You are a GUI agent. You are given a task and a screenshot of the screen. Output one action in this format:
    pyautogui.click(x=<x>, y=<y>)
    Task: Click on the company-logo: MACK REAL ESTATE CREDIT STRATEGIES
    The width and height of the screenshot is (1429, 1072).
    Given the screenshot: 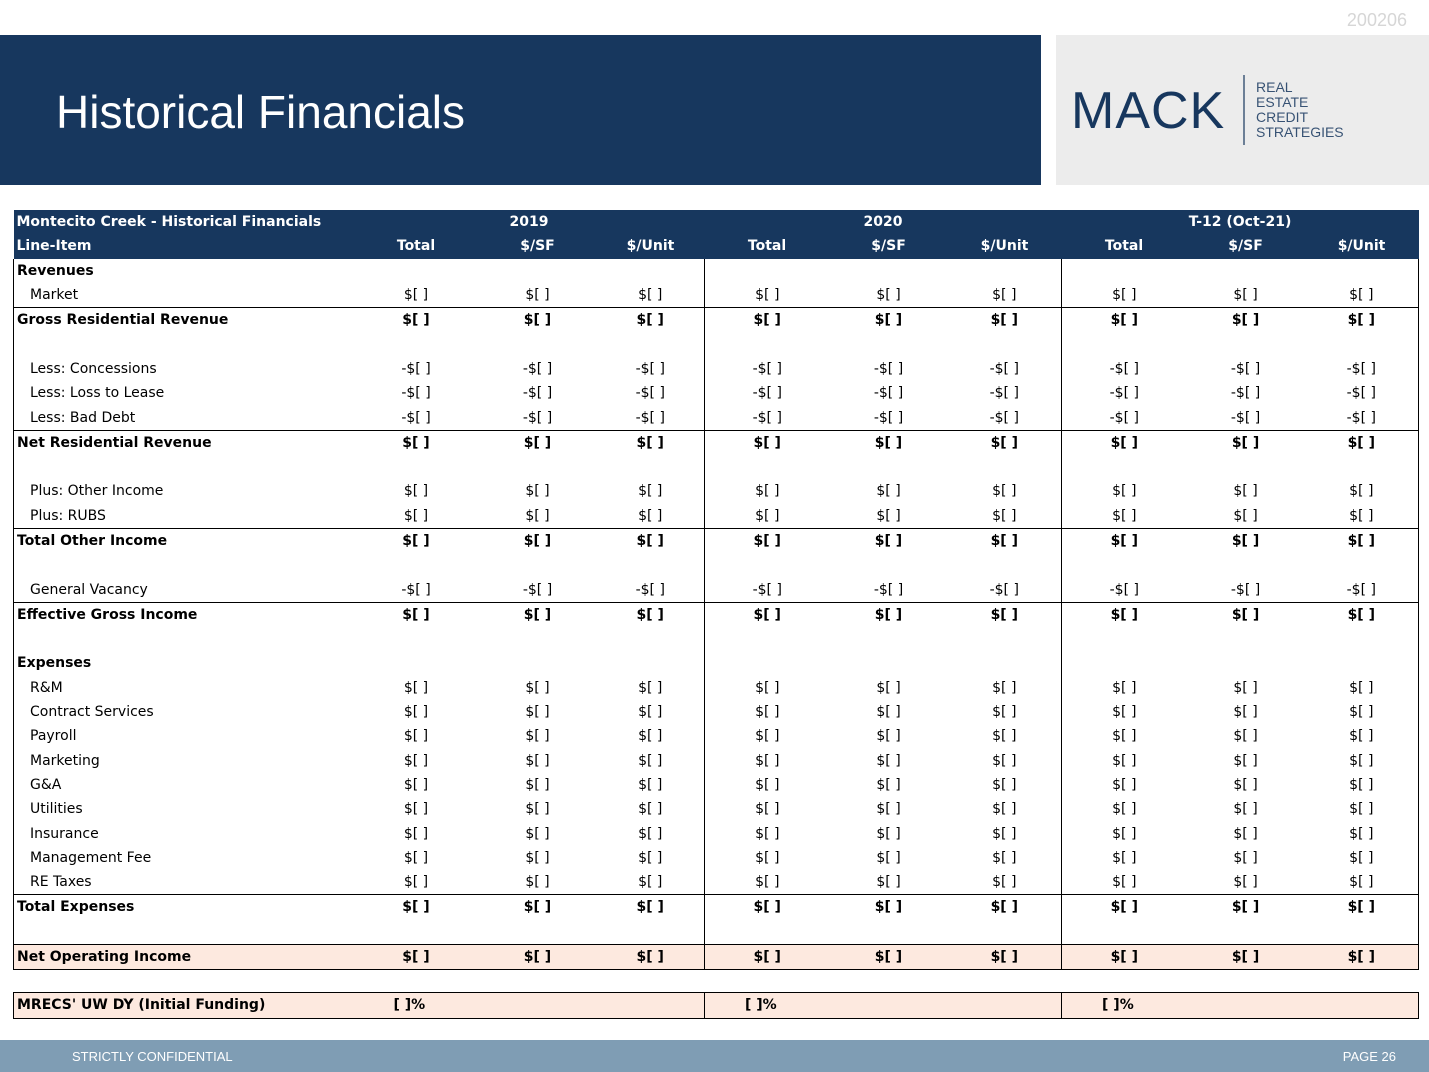 What is the action you would take?
    pyautogui.click(x=1242, y=110)
    